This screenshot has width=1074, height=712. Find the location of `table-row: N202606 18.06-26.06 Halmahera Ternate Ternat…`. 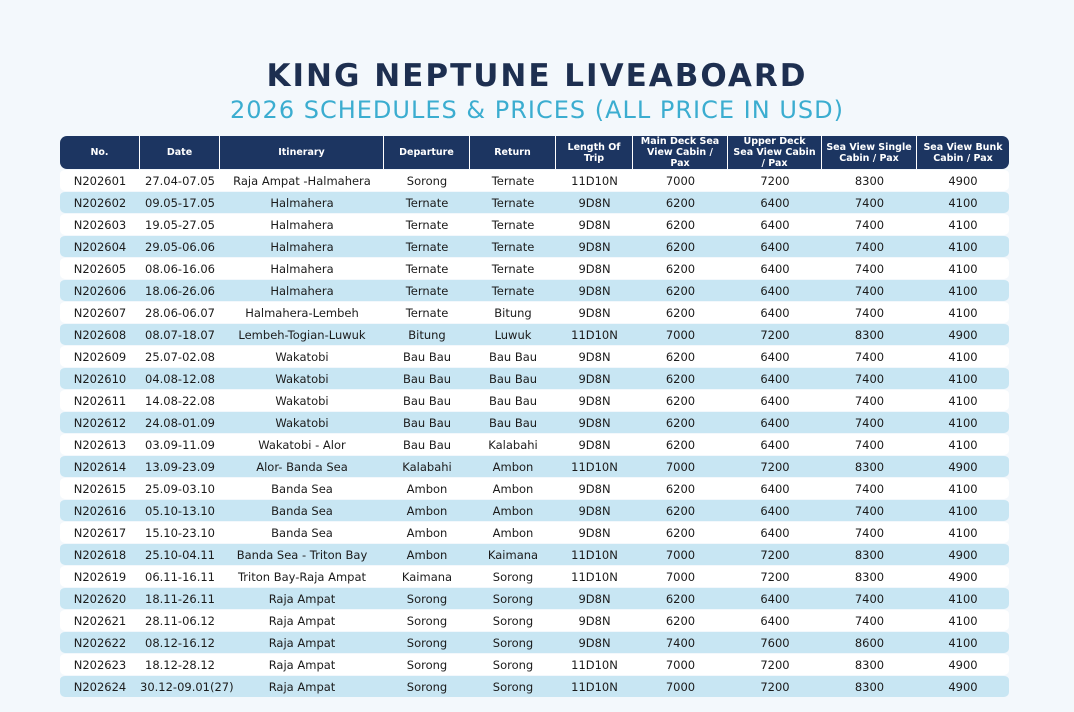

table-row: N202606 18.06-26.06 Halmahera Ternate Ternat… is located at coordinates (534, 290).